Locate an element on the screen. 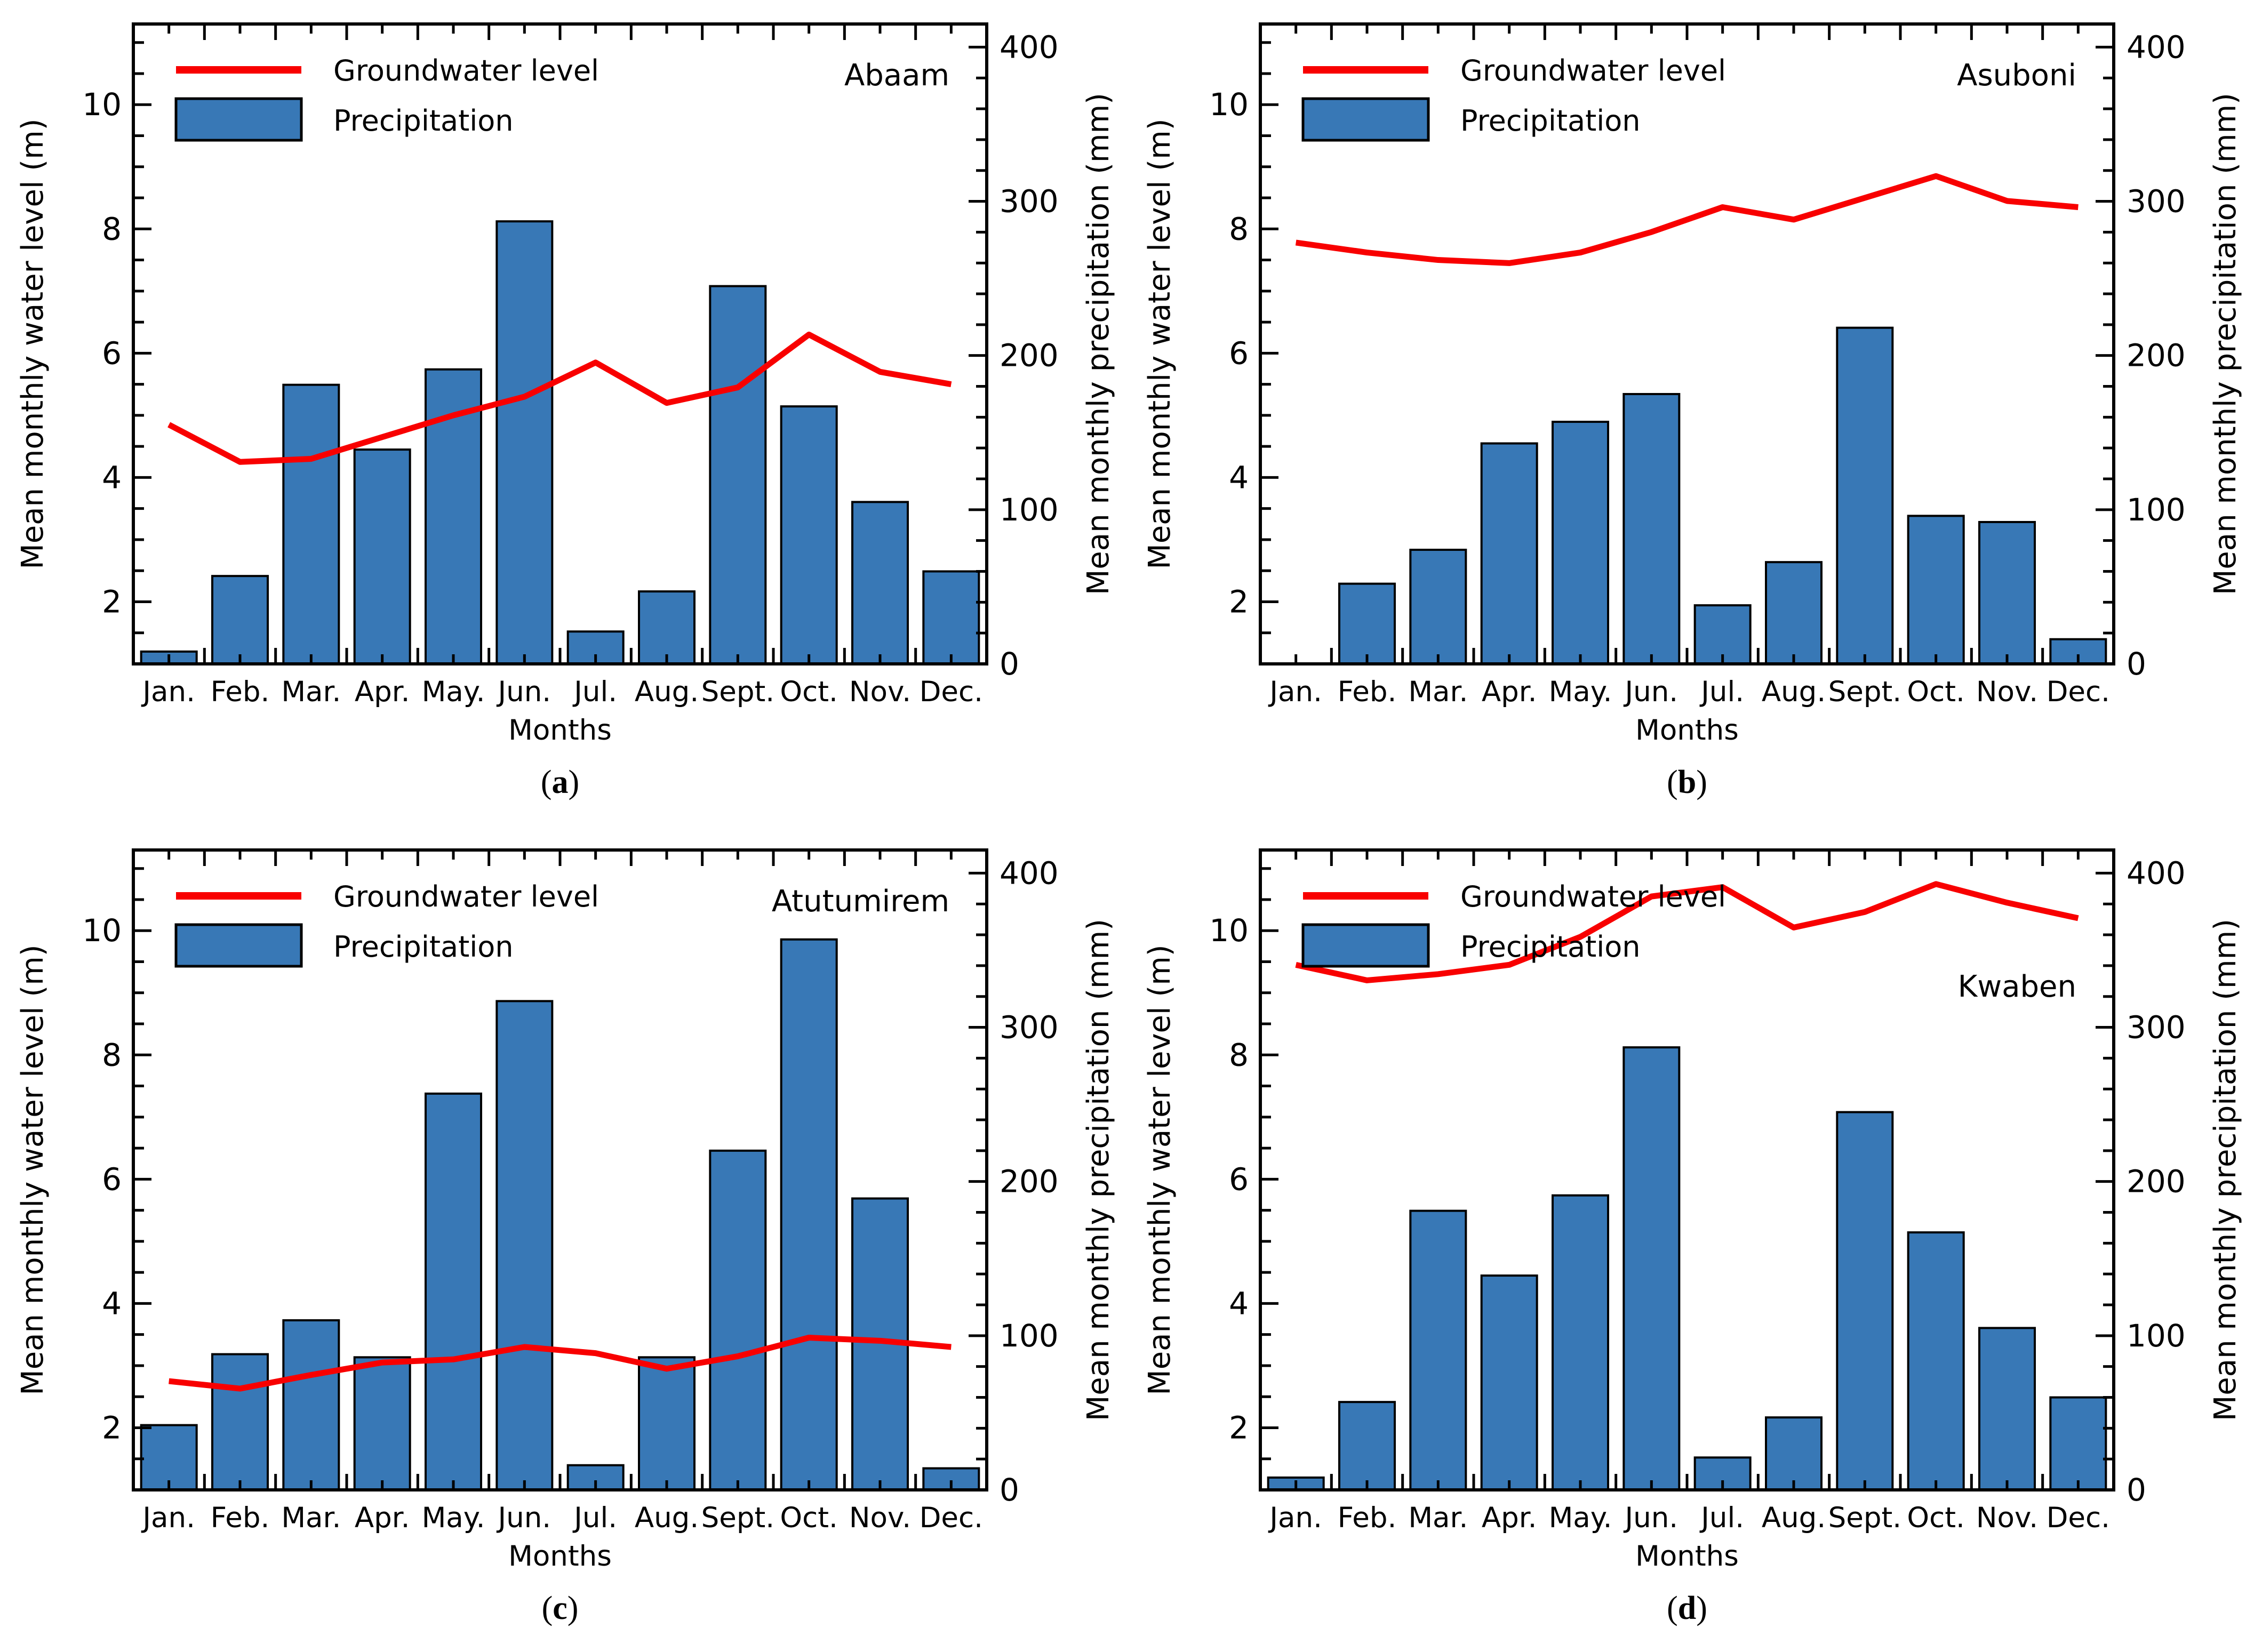  station-label: Abaam is located at coordinates (896, 76).